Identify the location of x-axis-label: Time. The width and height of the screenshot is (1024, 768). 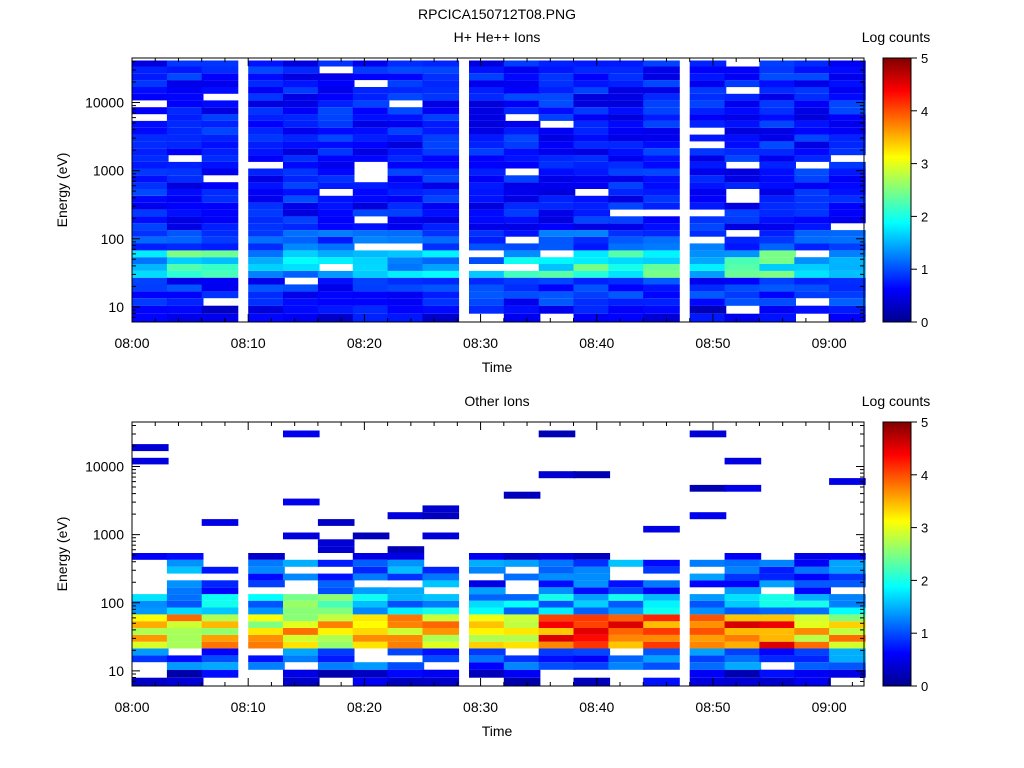
(497, 367).